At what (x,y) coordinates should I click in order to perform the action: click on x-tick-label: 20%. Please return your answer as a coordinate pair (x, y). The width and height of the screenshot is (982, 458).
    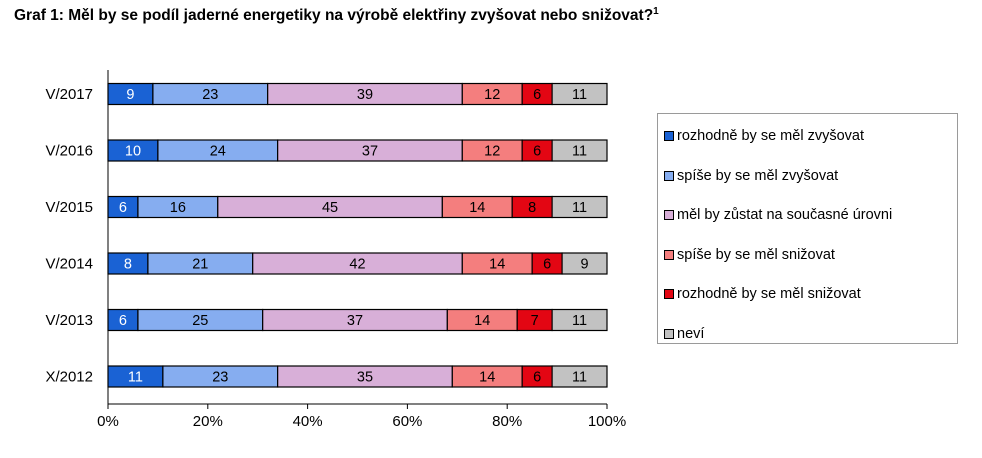
    Looking at the image, I should click on (208, 421).